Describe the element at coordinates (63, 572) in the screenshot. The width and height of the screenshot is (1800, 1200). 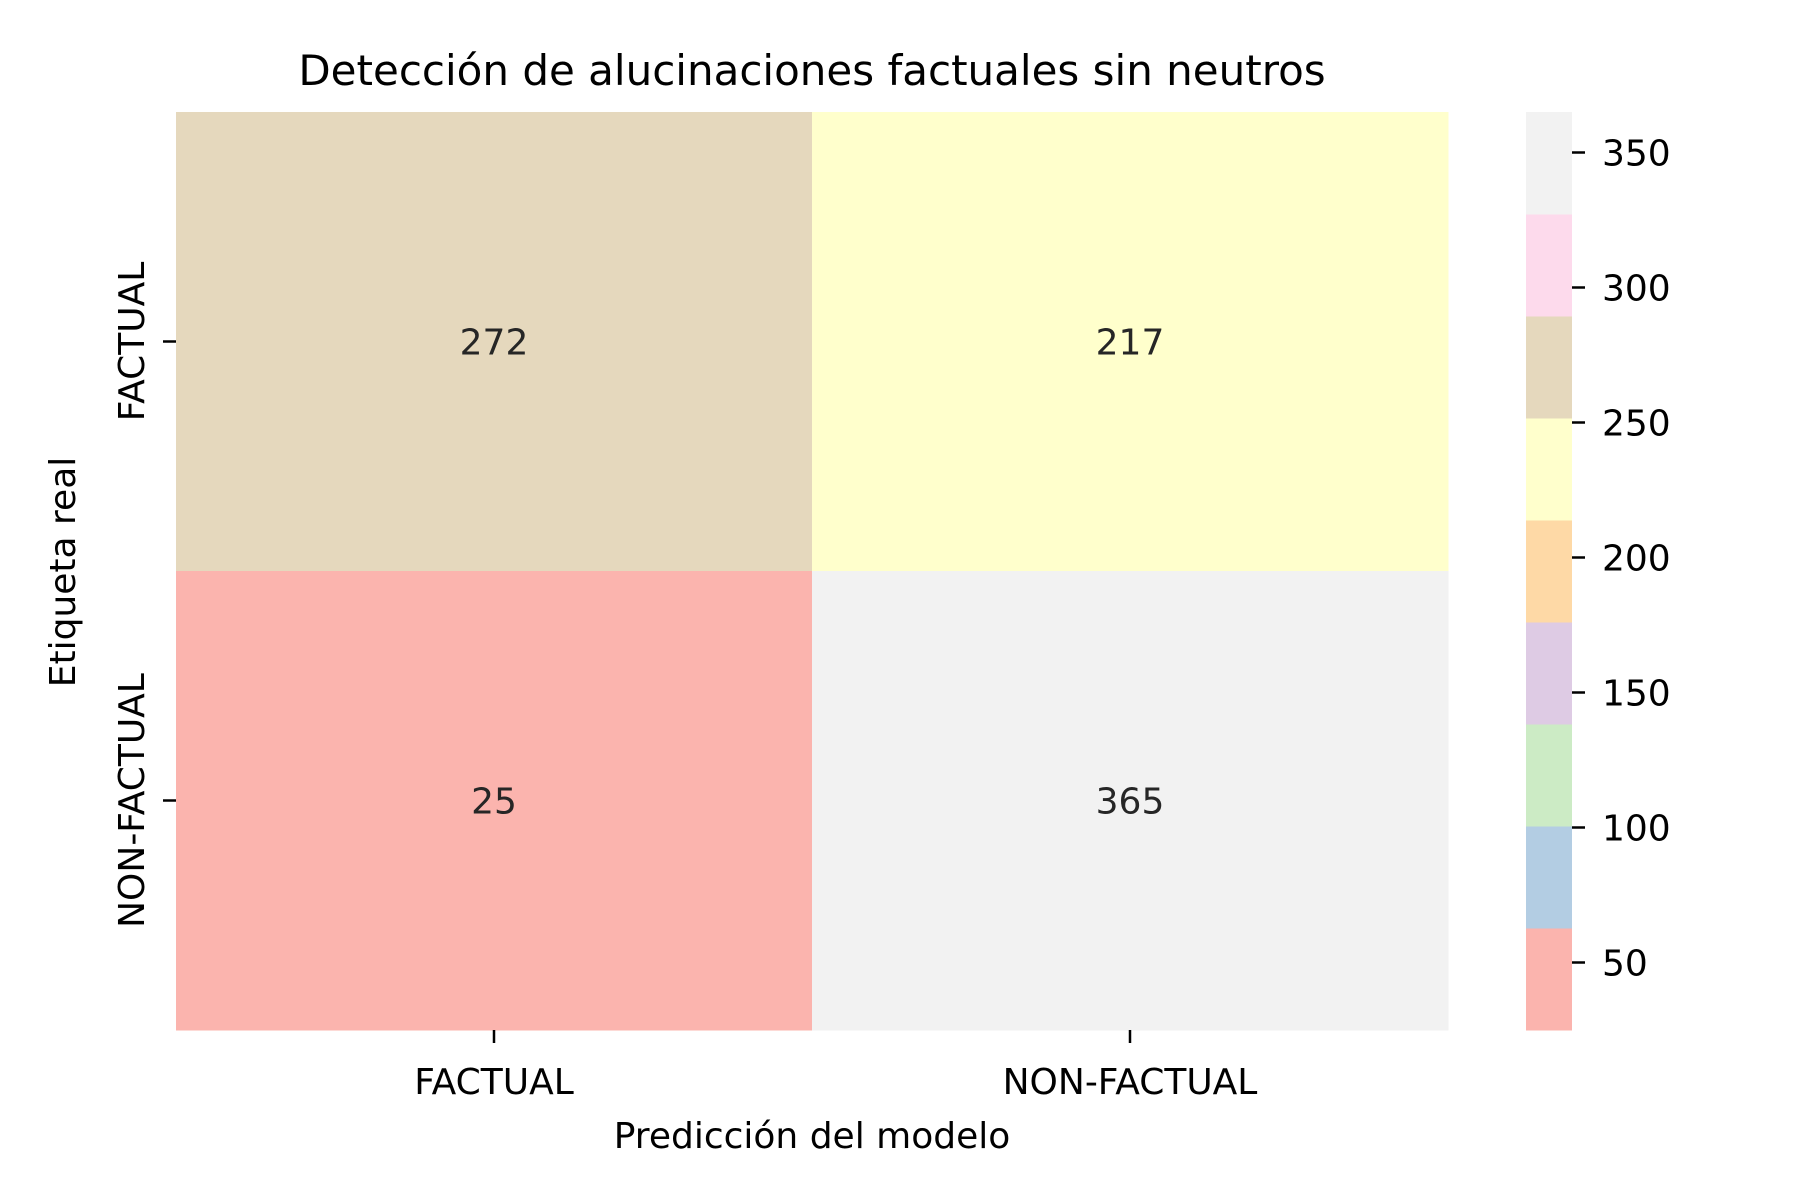
I see `y-axis-label: Etiqueta real` at that location.